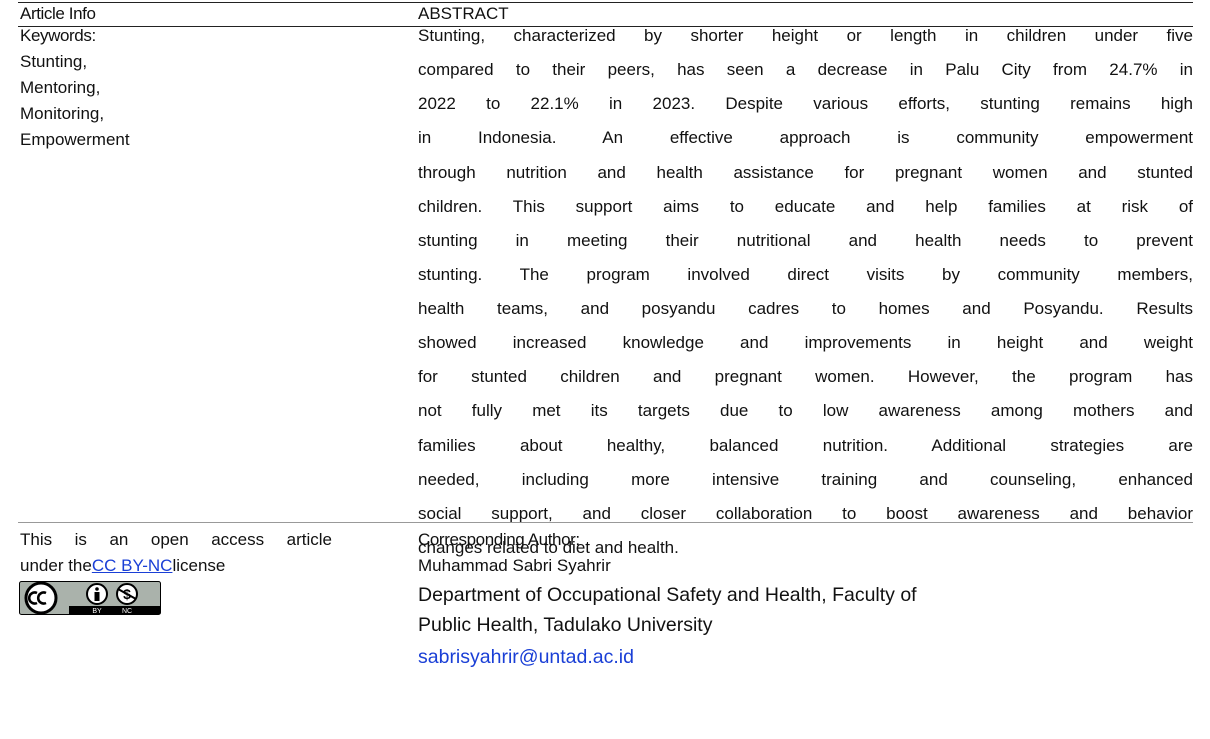 Image resolution: width=1210 pixels, height=739 pixels. Describe the element at coordinates (499, 539) in the screenshot. I see `corresponding-label: Corresponding Author:` at that location.